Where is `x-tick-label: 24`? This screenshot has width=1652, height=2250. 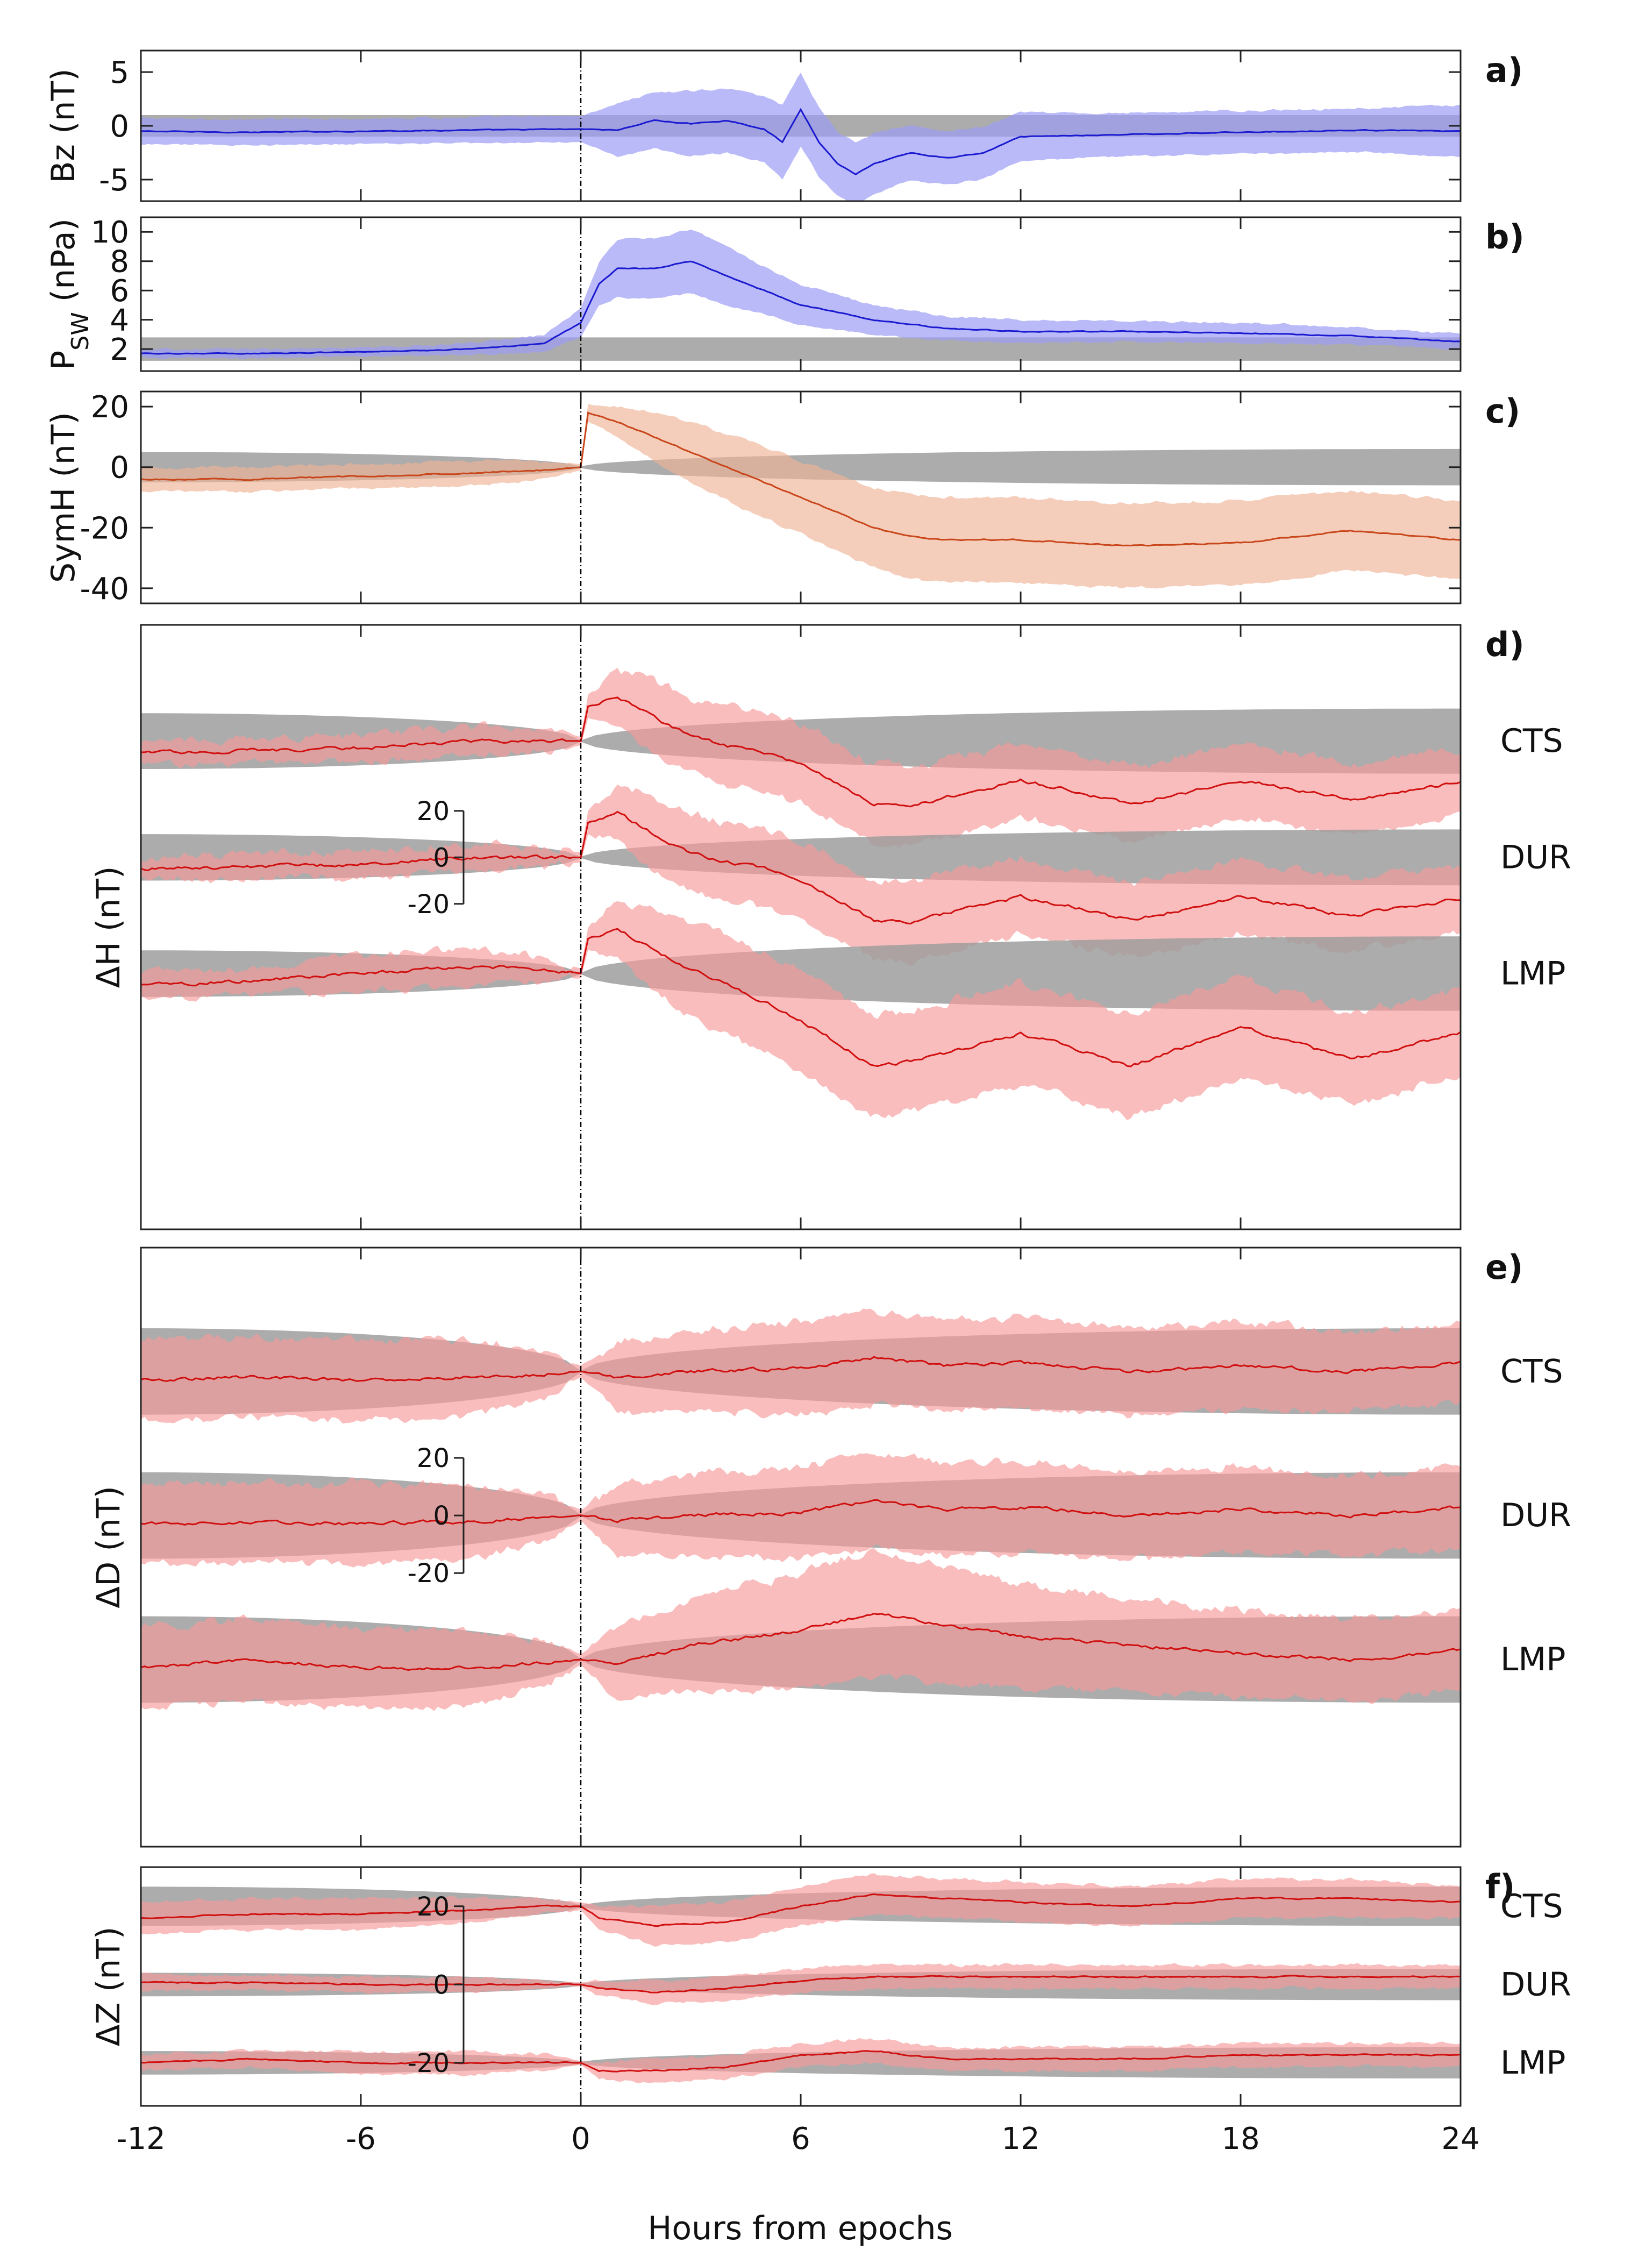 x-tick-label: 24 is located at coordinates (1460, 2138).